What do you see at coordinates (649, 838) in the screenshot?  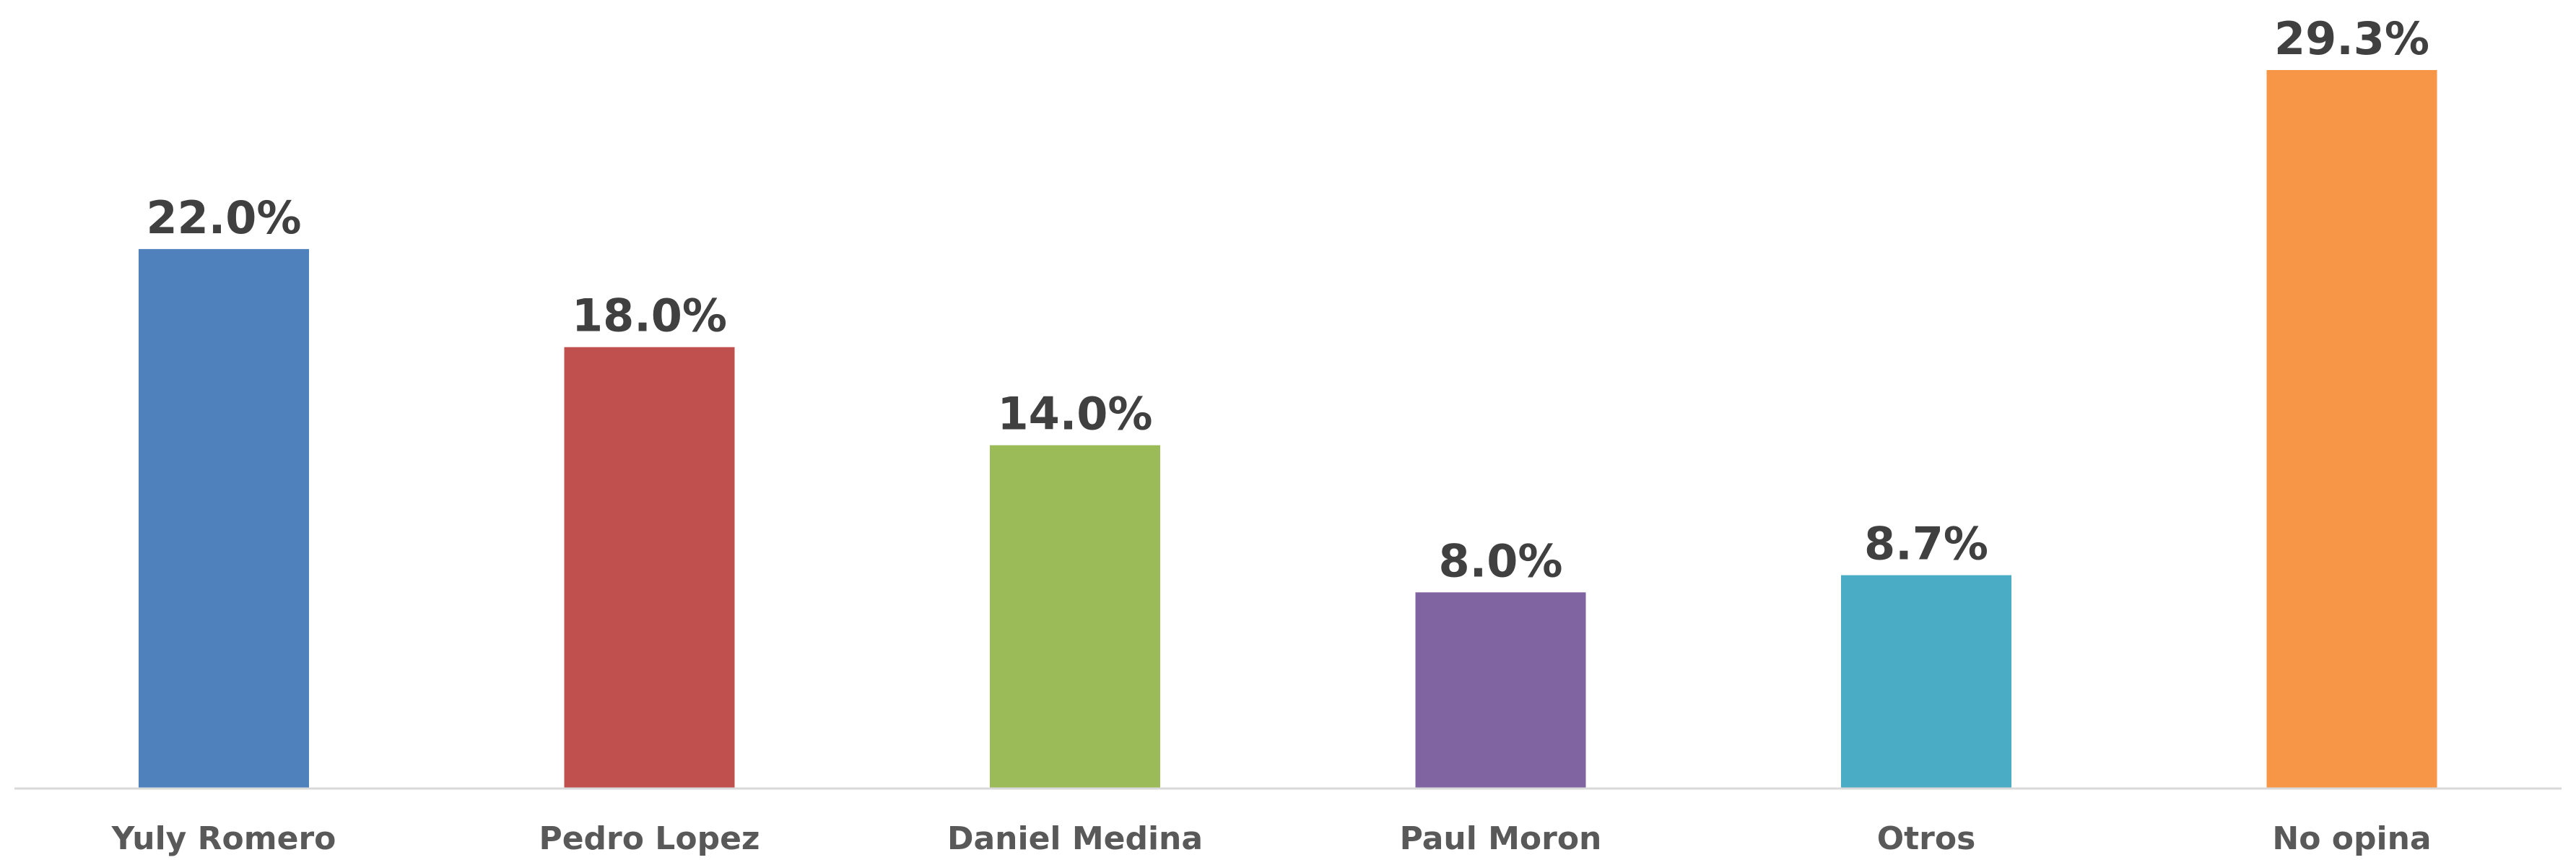 I see `category-label-pedro-lopez: Pedro Lopez` at bounding box center [649, 838].